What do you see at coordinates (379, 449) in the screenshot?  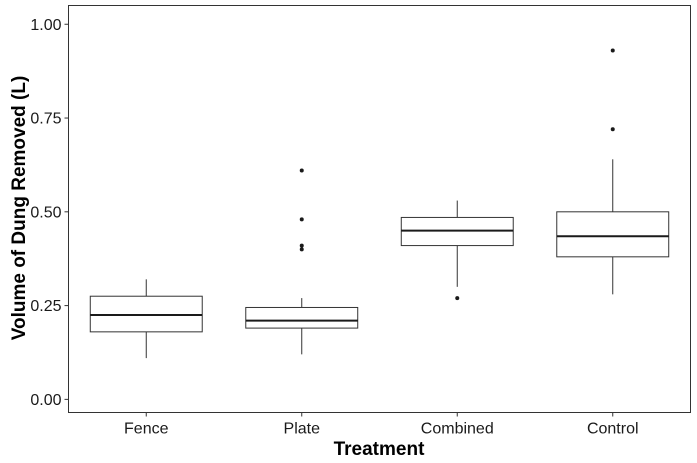 I see `x-axis-title: Treatment` at bounding box center [379, 449].